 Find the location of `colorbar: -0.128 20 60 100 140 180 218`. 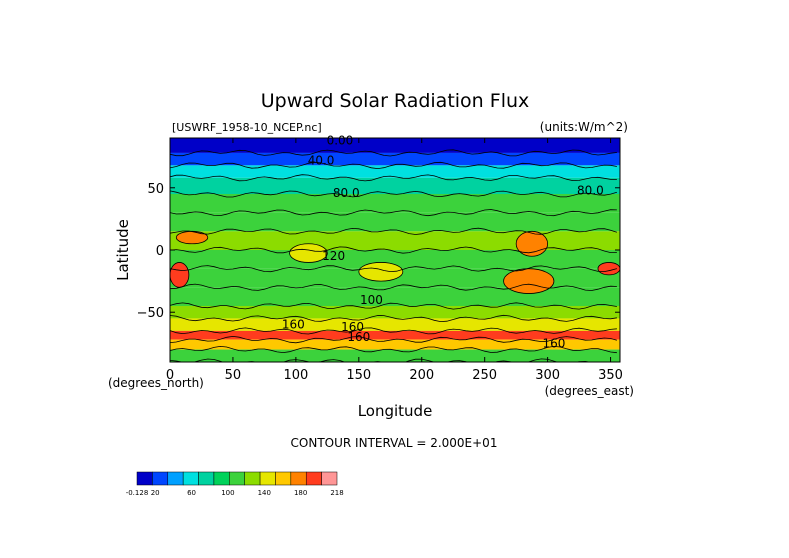

colorbar: -0.128 20 60 100 140 180 218 is located at coordinates (235, 484).